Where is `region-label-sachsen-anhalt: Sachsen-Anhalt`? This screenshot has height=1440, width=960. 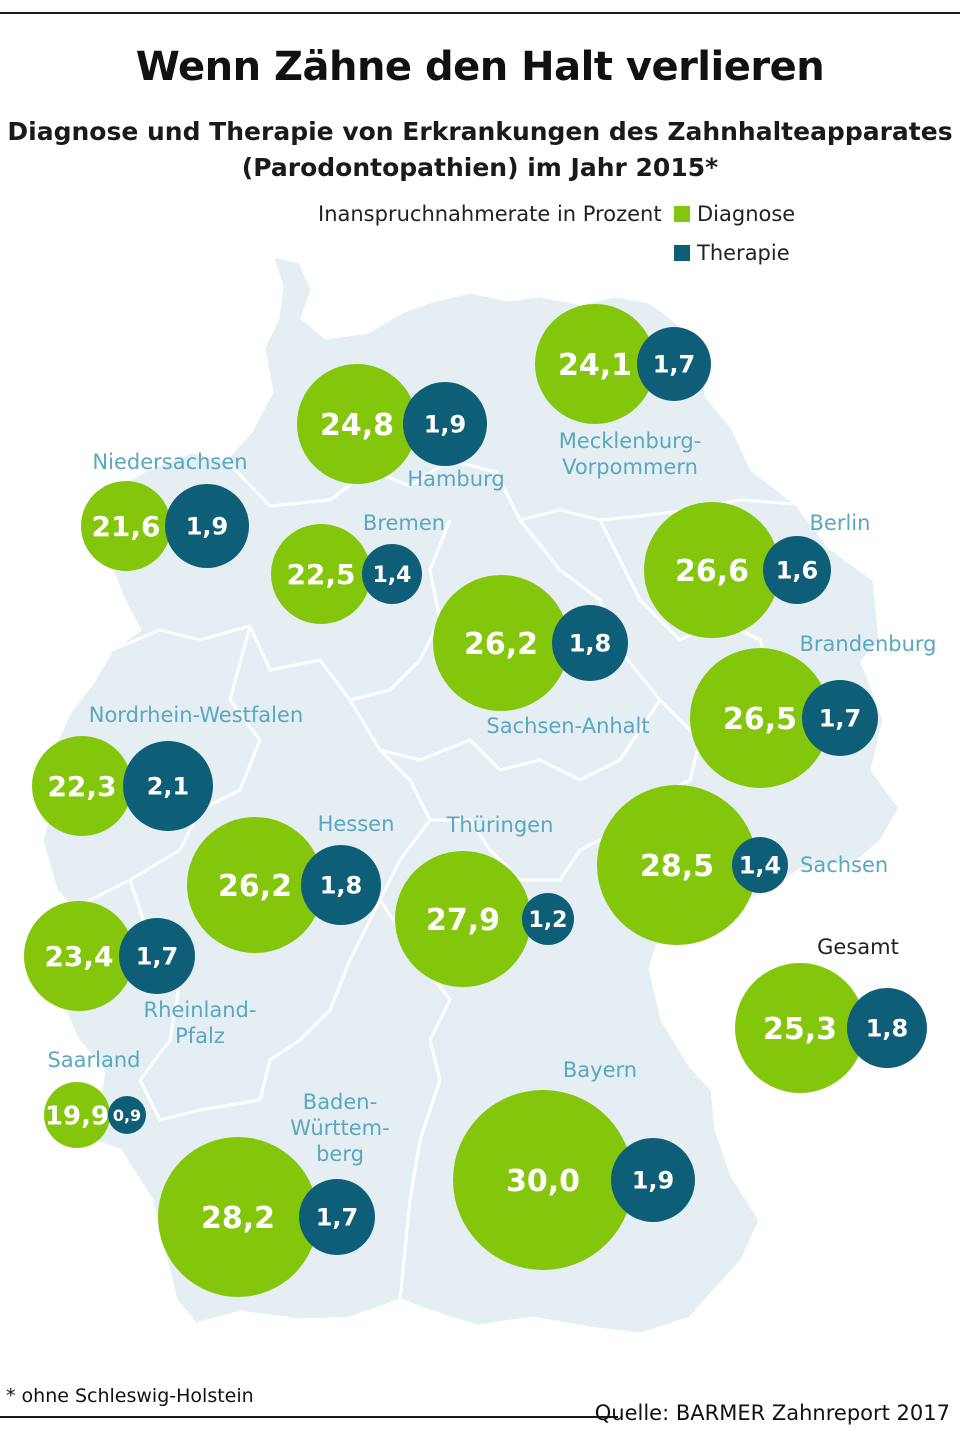
region-label-sachsen-anhalt: Sachsen-Anhalt is located at coordinates (567, 726).